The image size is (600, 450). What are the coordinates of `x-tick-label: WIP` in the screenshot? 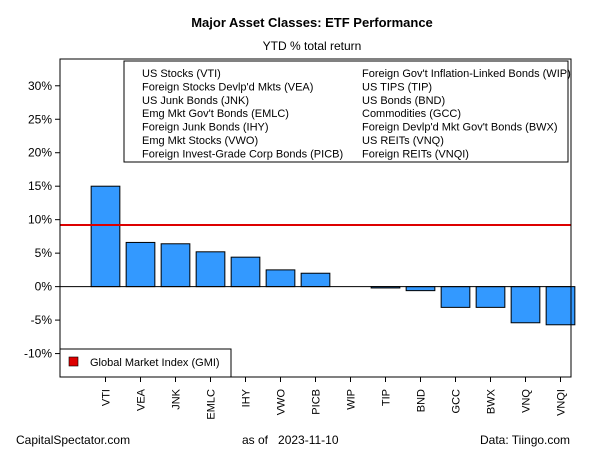 It's located at (352, 399).